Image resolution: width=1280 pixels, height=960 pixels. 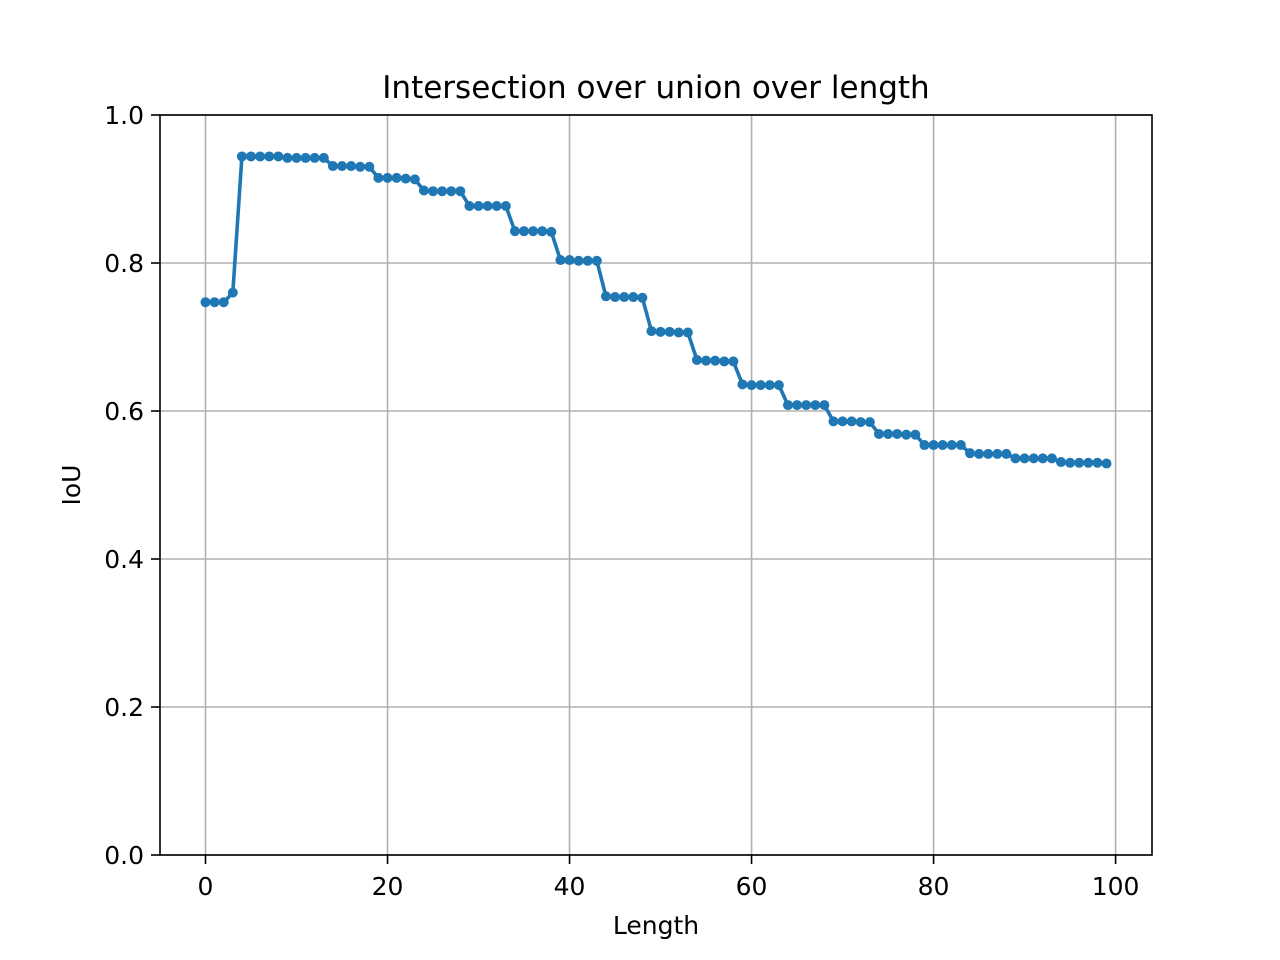 I want to click on y-tick-label: 0.0, so click(x=124, y=855).